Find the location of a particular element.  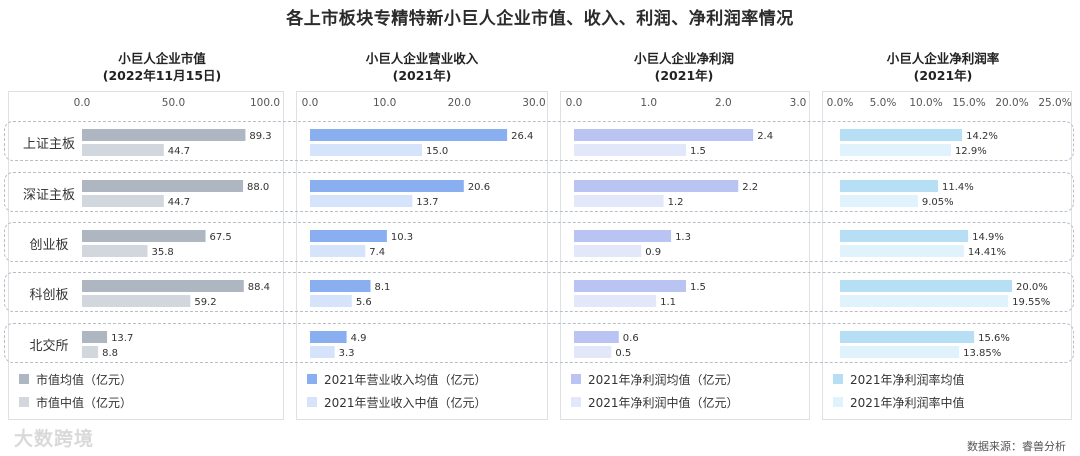

bar-value-label: 1.2 is located at coordinates (676, 202).